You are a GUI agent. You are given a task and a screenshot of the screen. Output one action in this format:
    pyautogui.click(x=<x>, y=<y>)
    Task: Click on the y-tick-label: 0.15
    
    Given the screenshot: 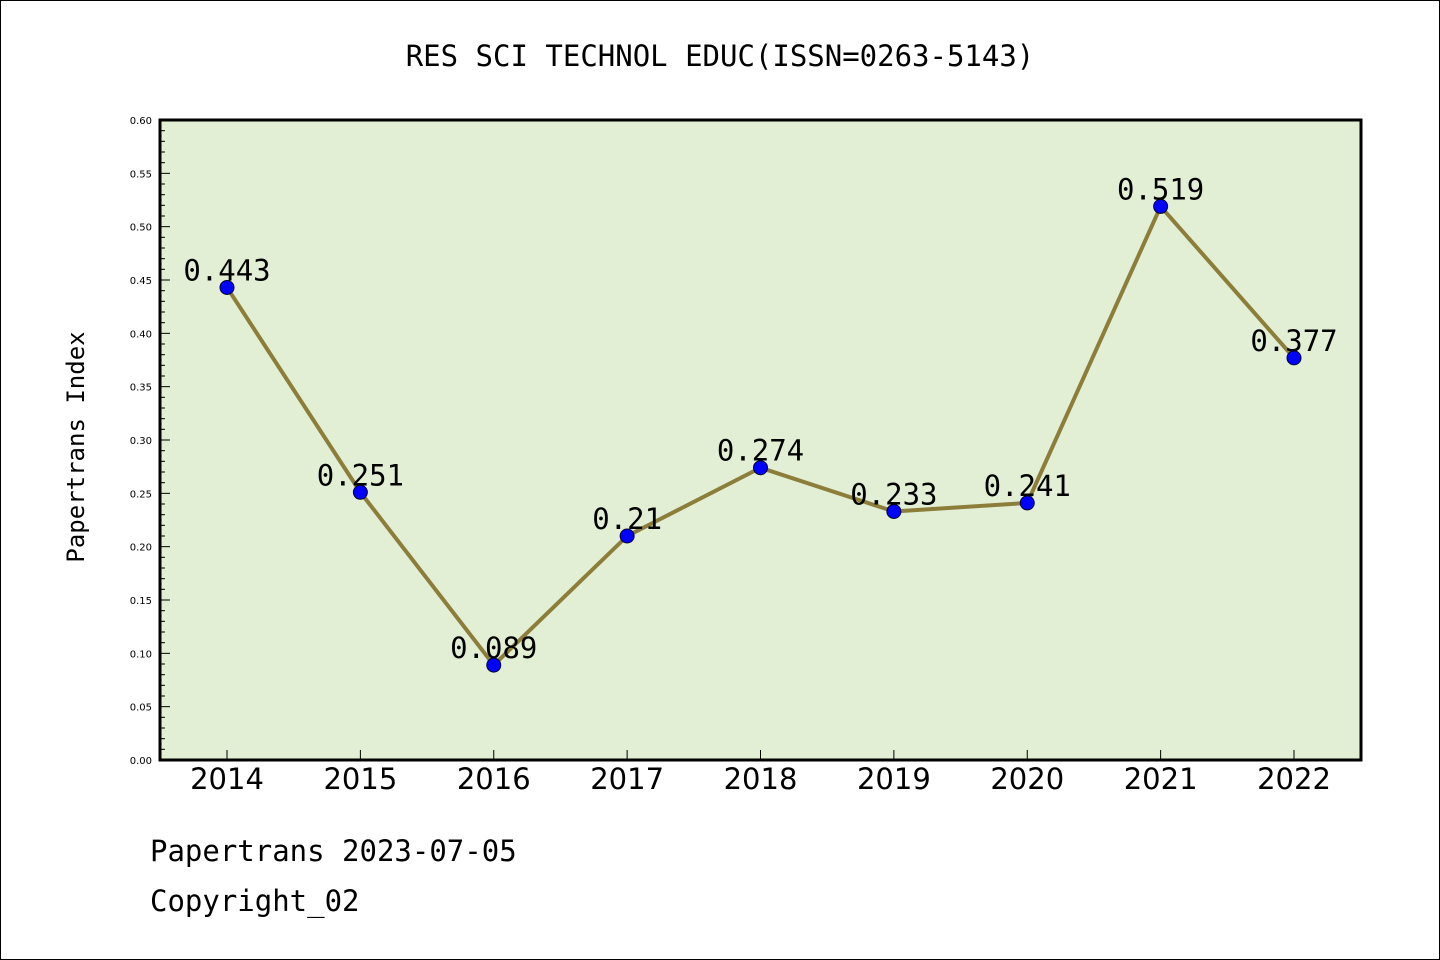 What is the action you would take?
    pyautogui.click(x=141, y=601)
    